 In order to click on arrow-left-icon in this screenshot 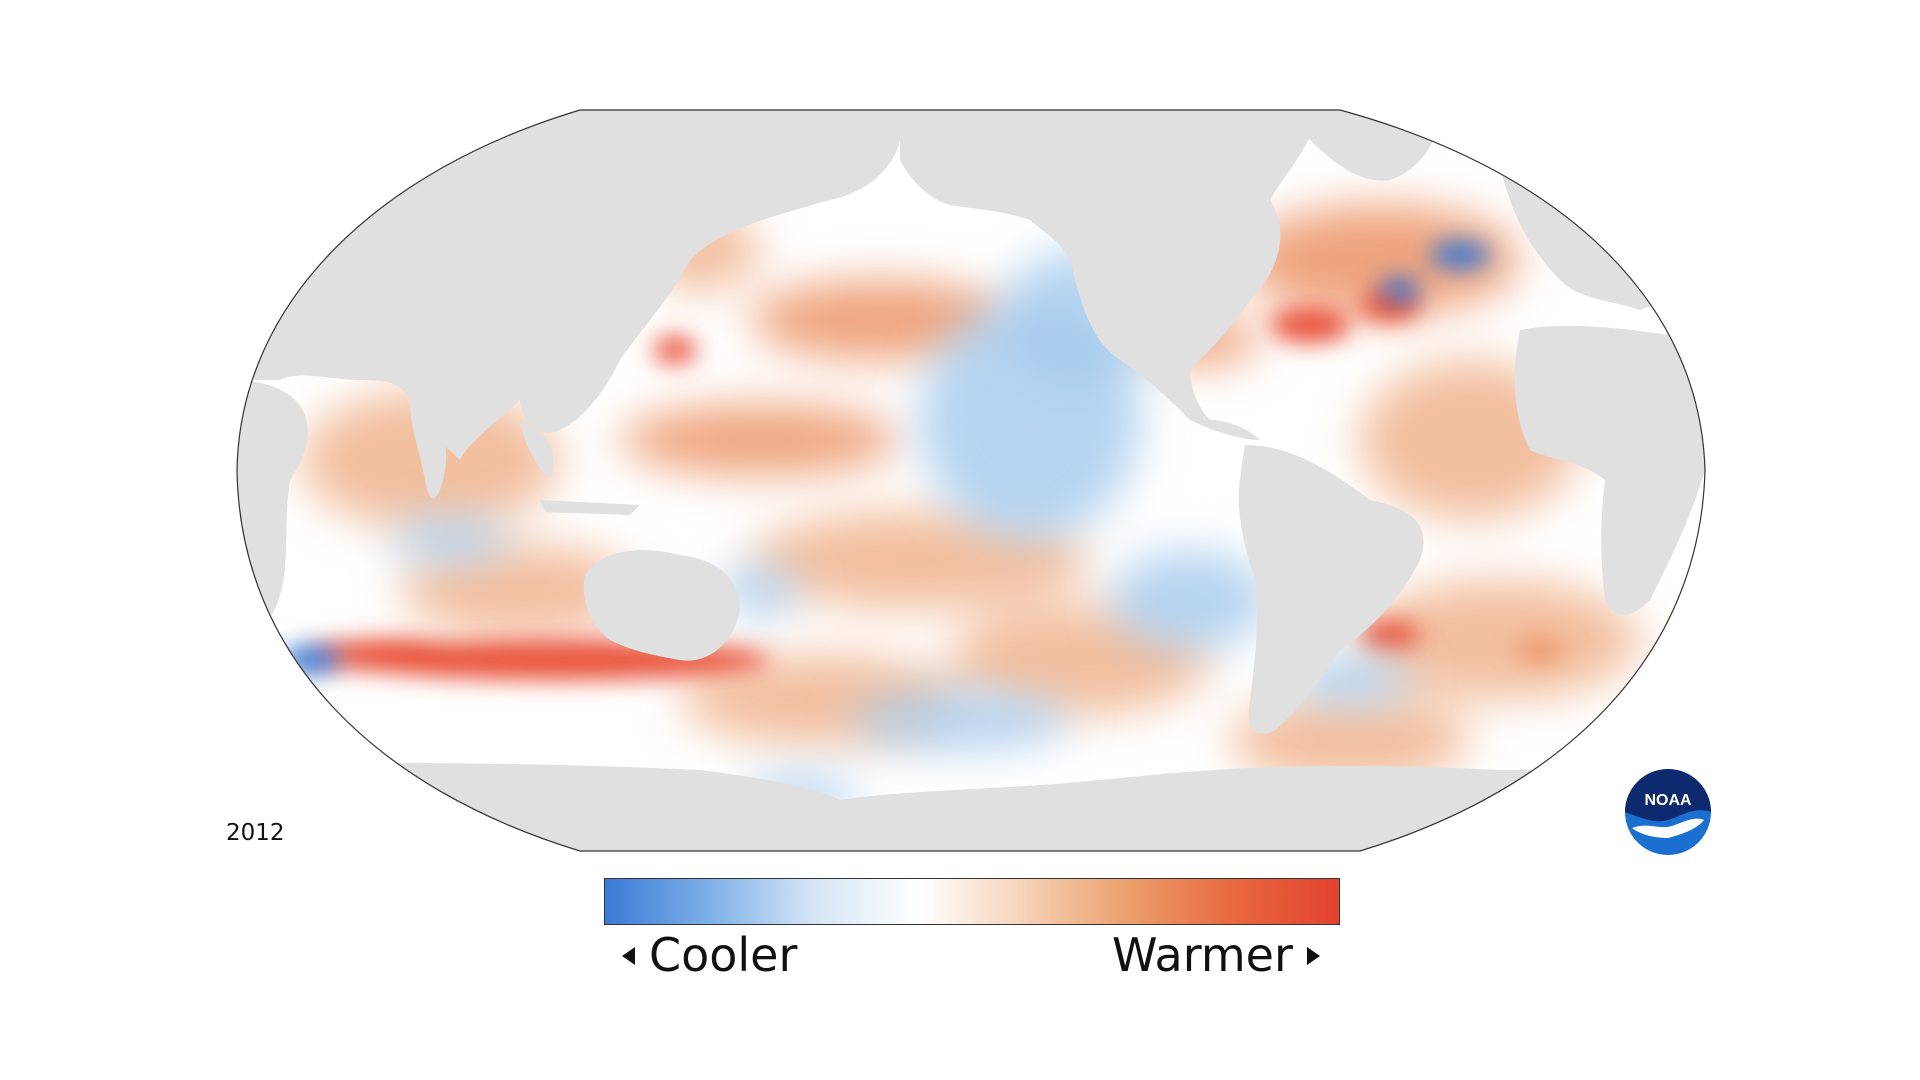, I will do `click(628, 955)`.